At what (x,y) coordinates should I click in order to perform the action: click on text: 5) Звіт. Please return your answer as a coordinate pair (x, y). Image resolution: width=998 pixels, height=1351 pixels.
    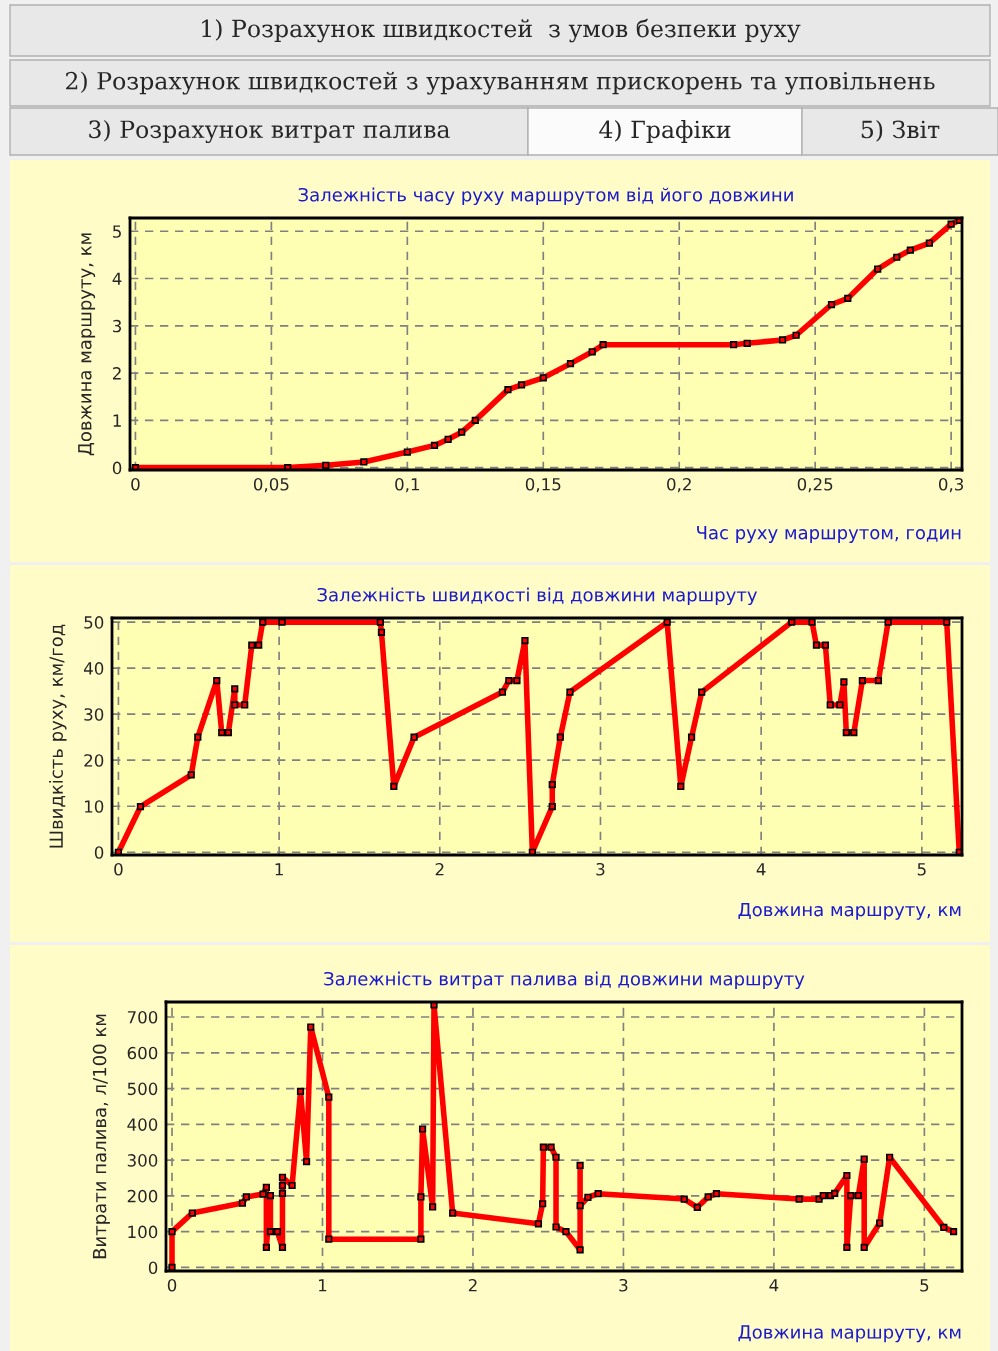
    Looking at the image, I should click on (900, 131).